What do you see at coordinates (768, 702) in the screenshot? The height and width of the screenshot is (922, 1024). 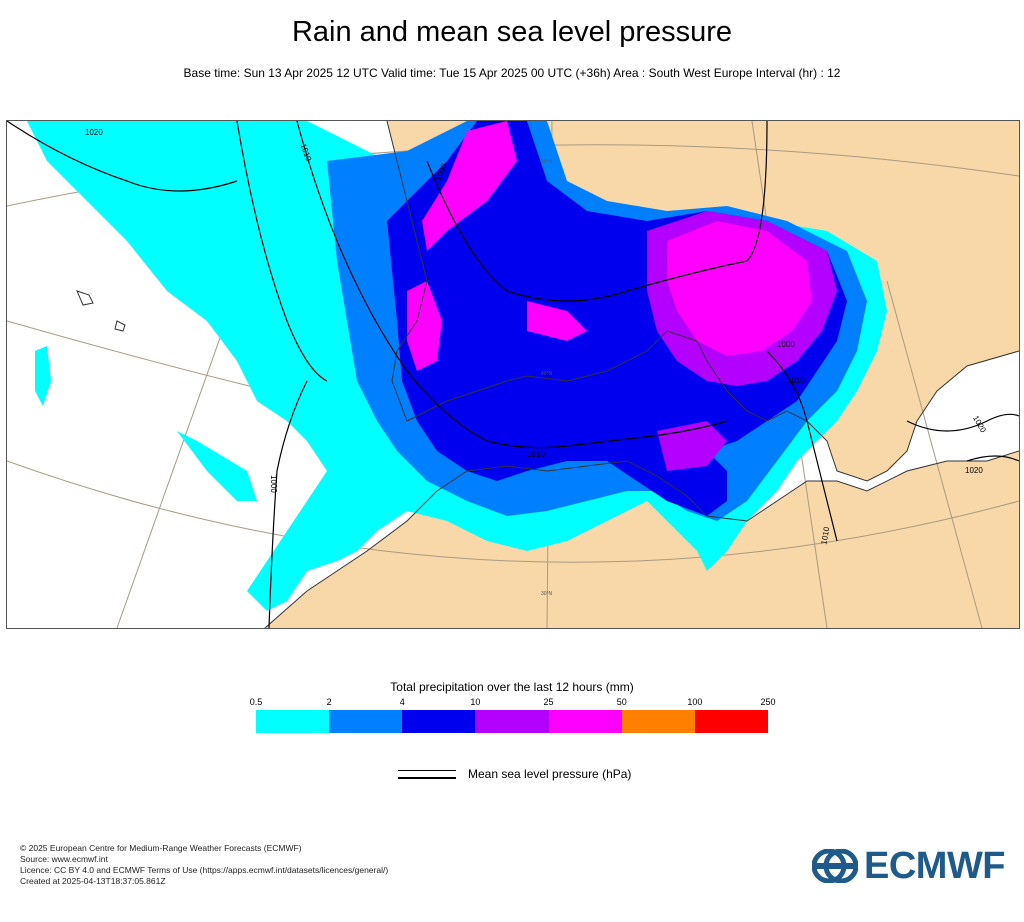 I see `legend-tick: 250` at bounding box center [768, 702].